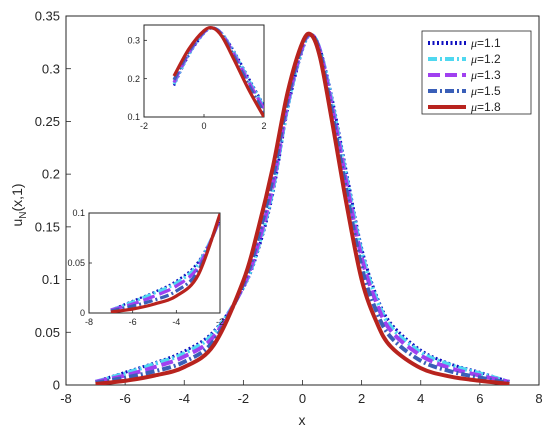 The width and height of the screenshot is (550, 441). What do you see at coordinates (244, 398) in the screenshot?
I see `main-x-tick-label: -2` at bounding box center [244, 398].